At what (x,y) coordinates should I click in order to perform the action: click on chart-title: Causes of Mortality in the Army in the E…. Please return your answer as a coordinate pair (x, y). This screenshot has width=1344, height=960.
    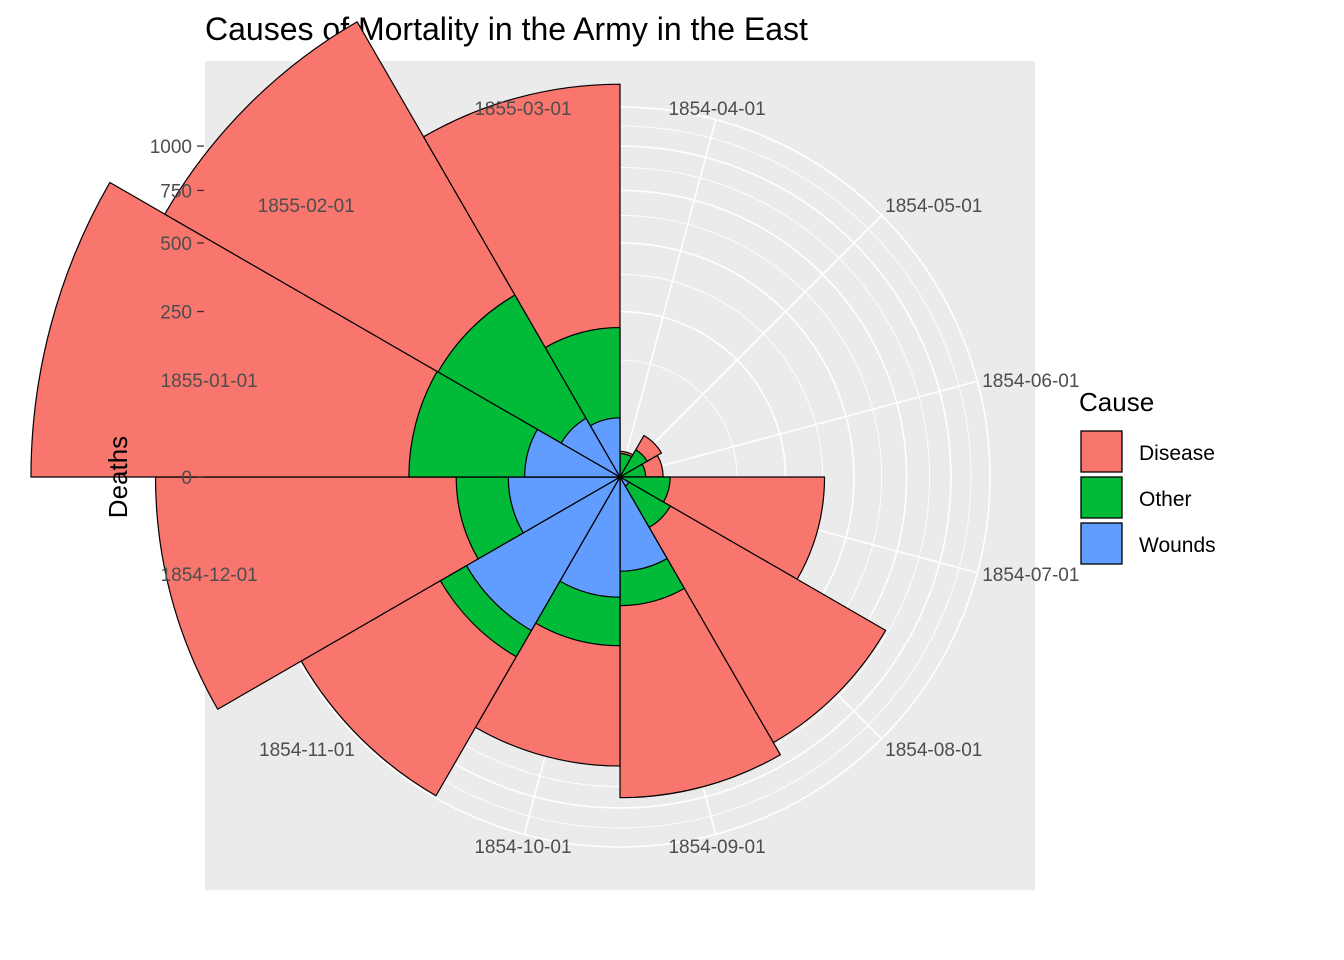
    Looking at the image, I should click on (506, 29).